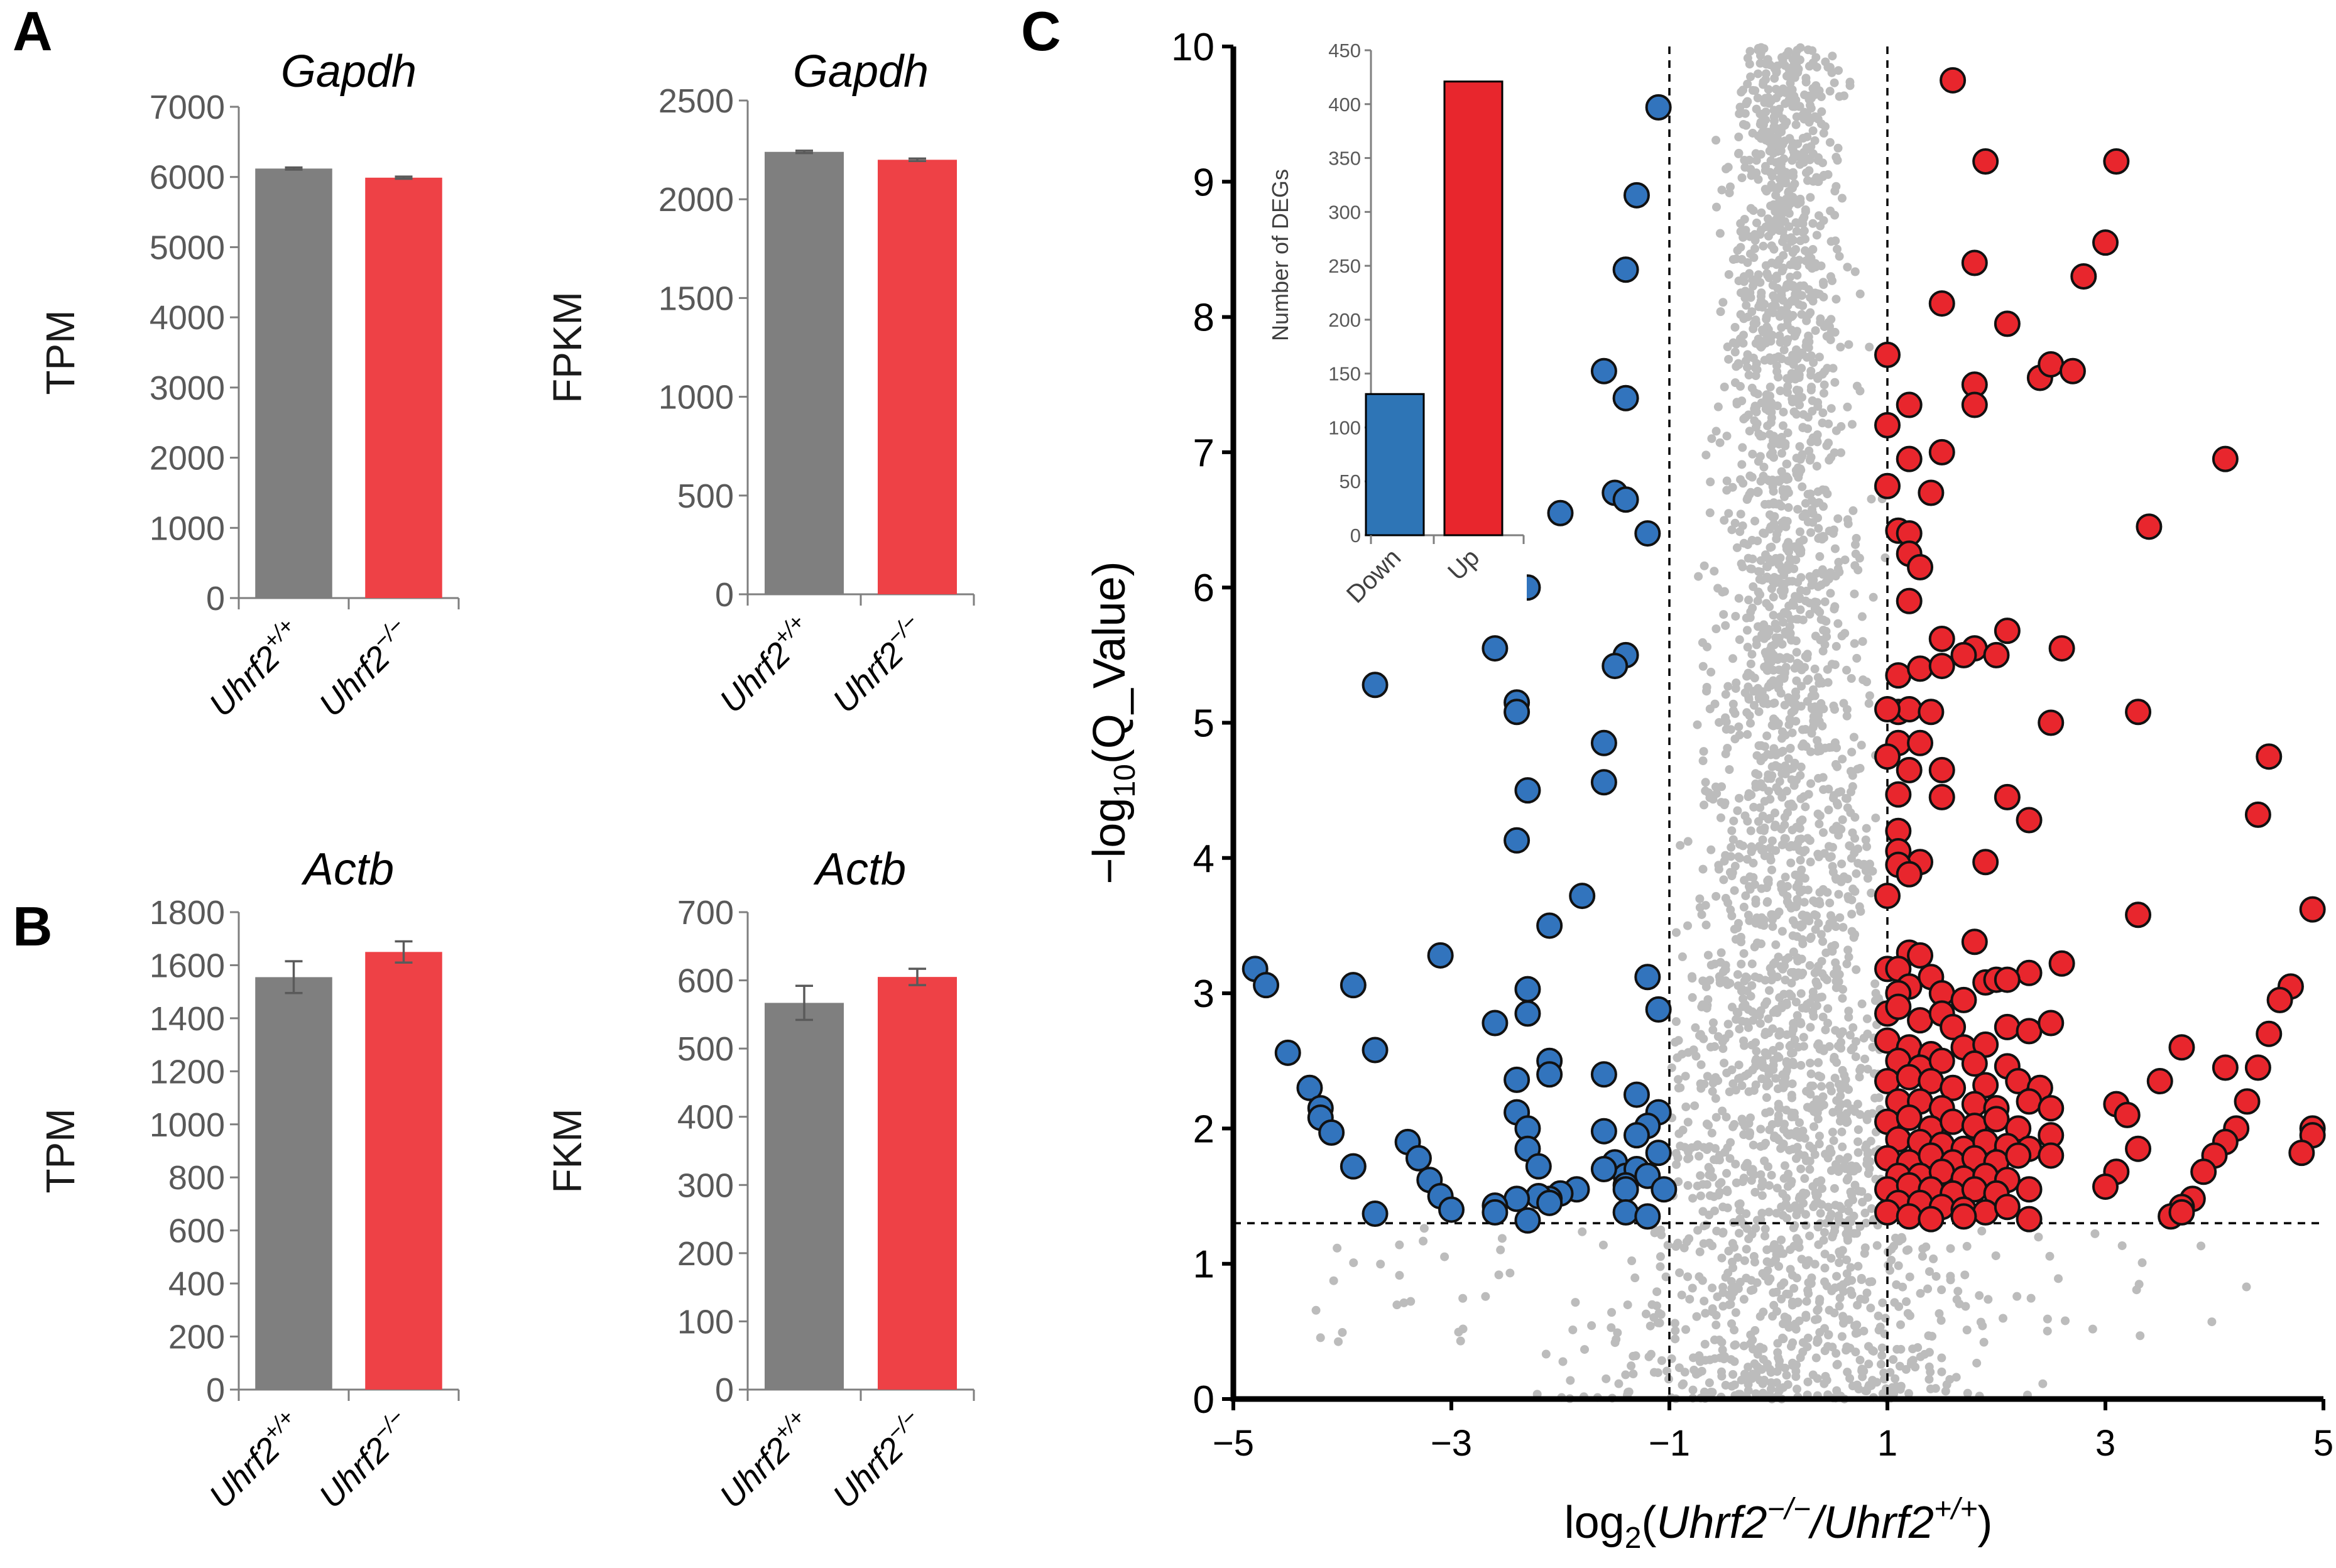 Image resolution: width=2336 pixels, height=1568 pixels. I want to click on y-tick-label: 0, so click(216, 599).